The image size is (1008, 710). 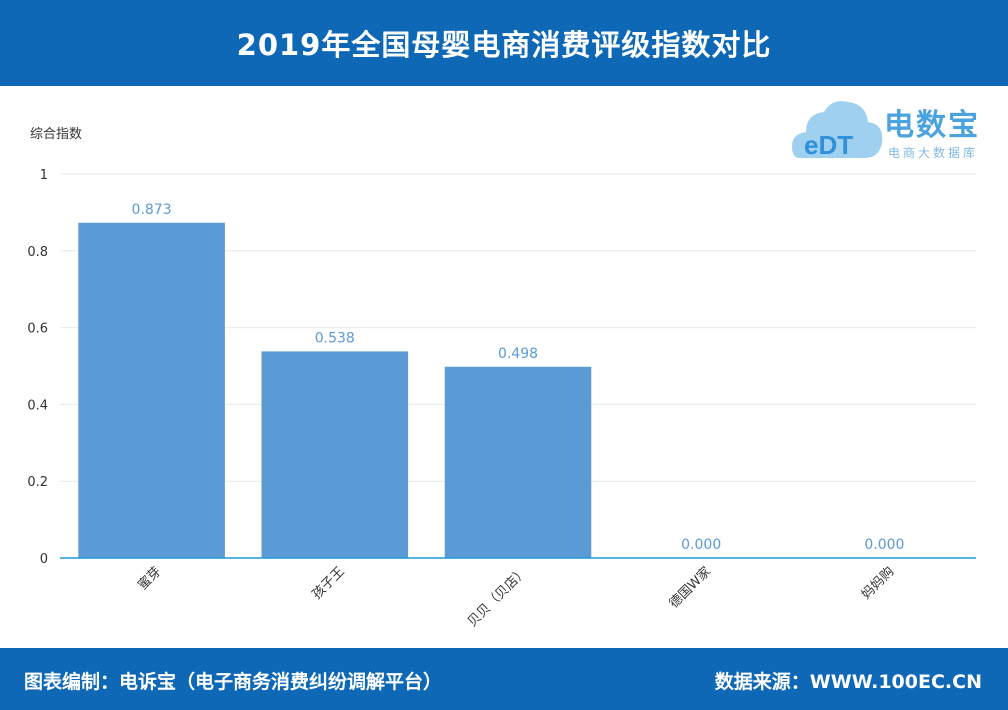 What do you see at coordinates (37, 367) in the screenshot?
I see `y-tick-labels: 0 0.2 0.4 0.6 0.8 1` at bounding box center [37, 367].